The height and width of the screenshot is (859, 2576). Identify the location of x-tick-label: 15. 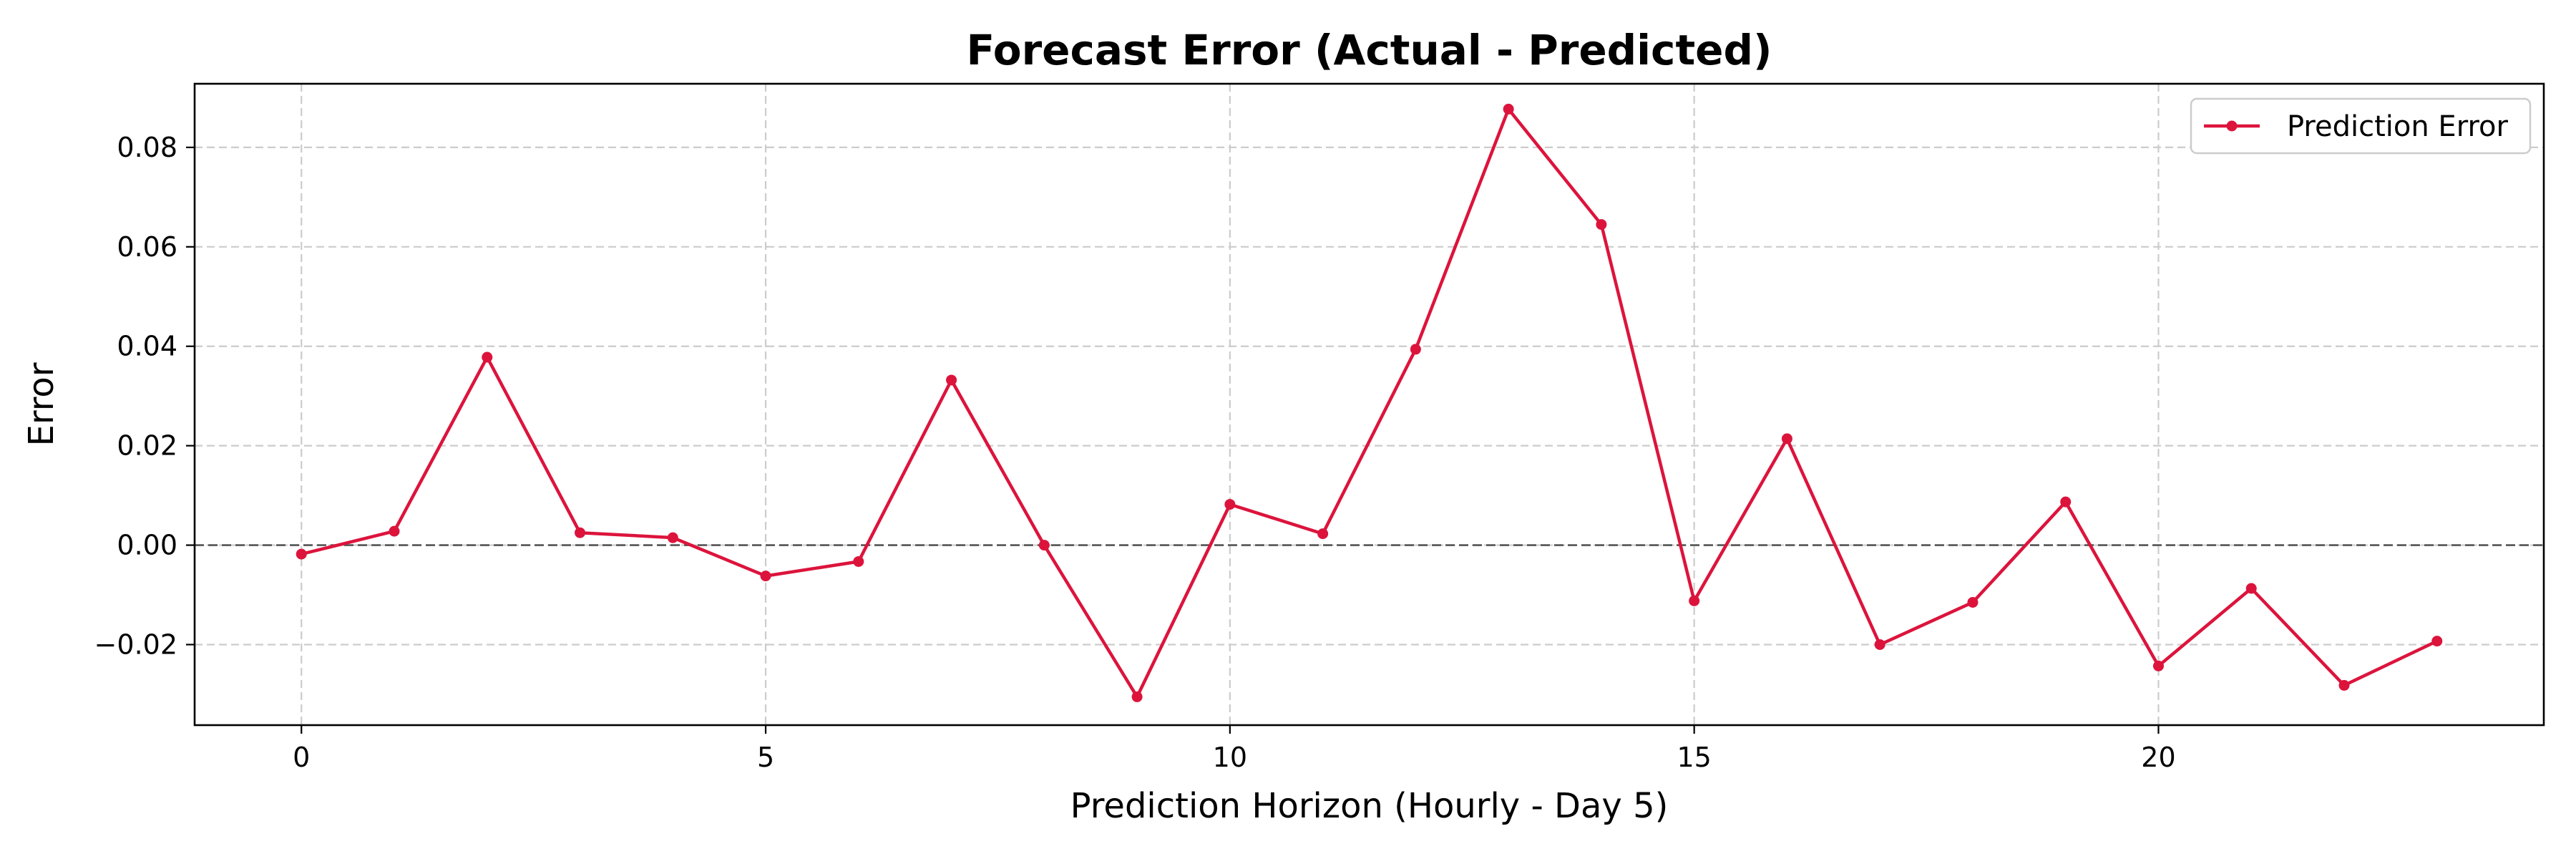
(1694, 757).